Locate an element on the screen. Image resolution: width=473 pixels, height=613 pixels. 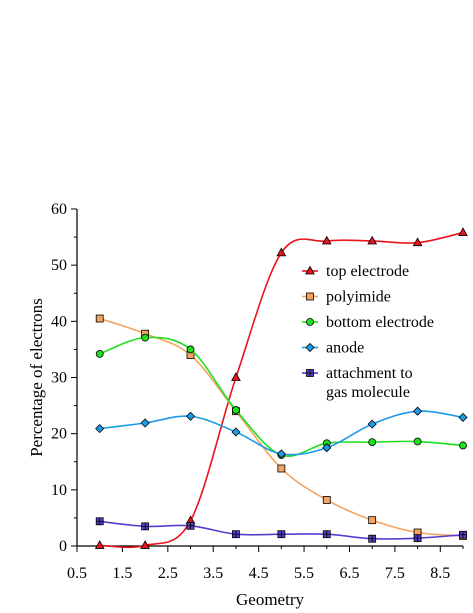
legend-item: bottom electrode is located at coordinates (368, 322).